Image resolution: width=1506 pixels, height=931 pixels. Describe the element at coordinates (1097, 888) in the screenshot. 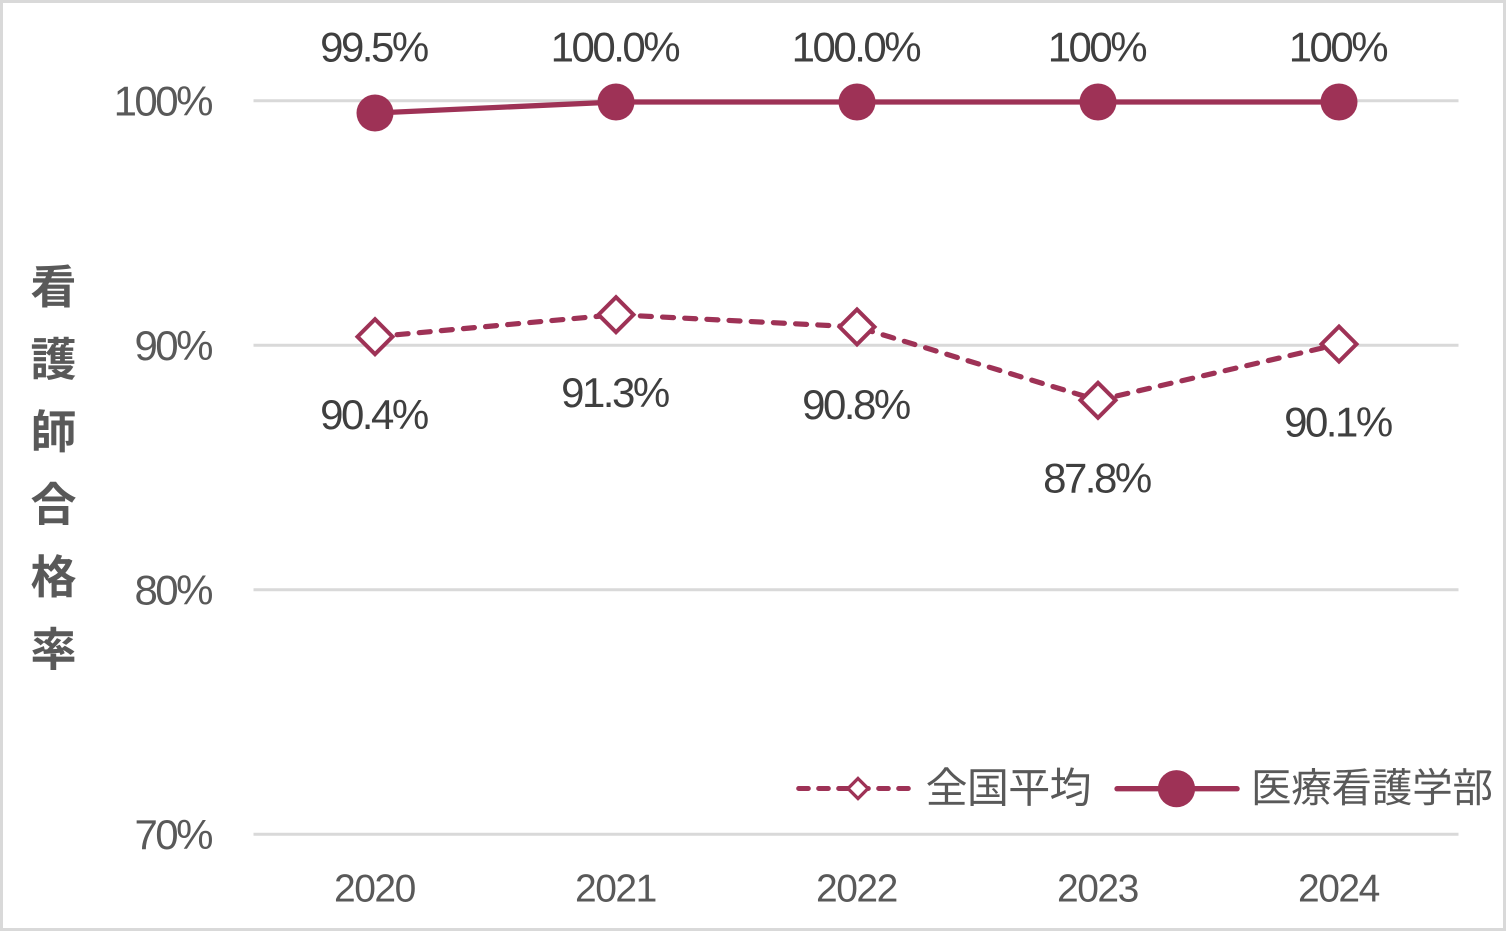

I see `svg-text: 2023` at that location.